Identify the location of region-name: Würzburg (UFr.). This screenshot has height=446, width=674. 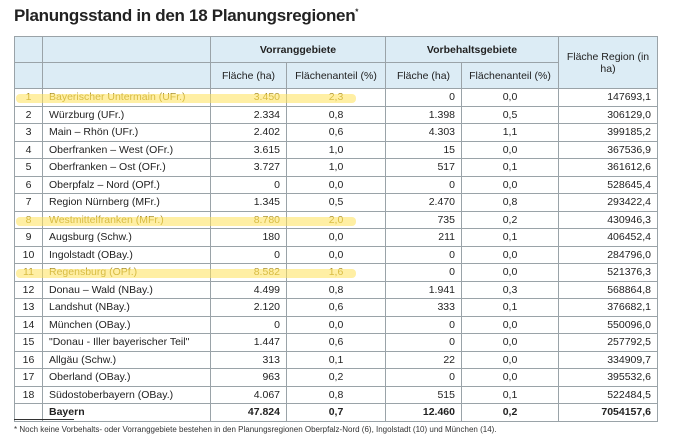
(126, 114).